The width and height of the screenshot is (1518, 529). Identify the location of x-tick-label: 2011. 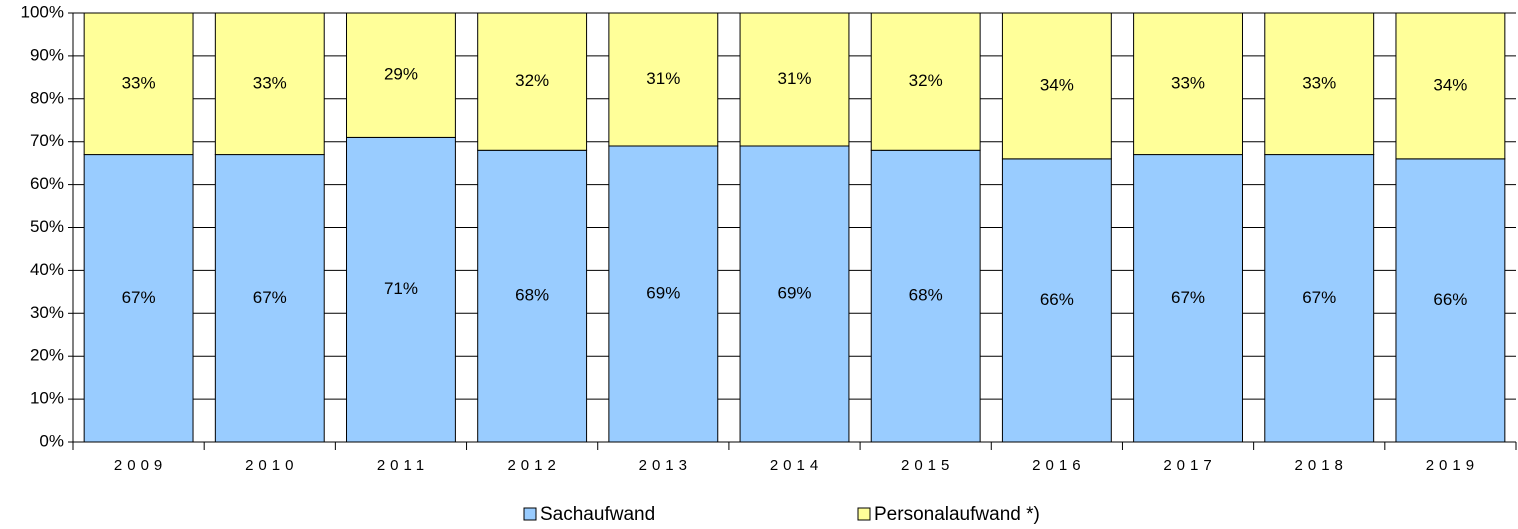
(403, 465).